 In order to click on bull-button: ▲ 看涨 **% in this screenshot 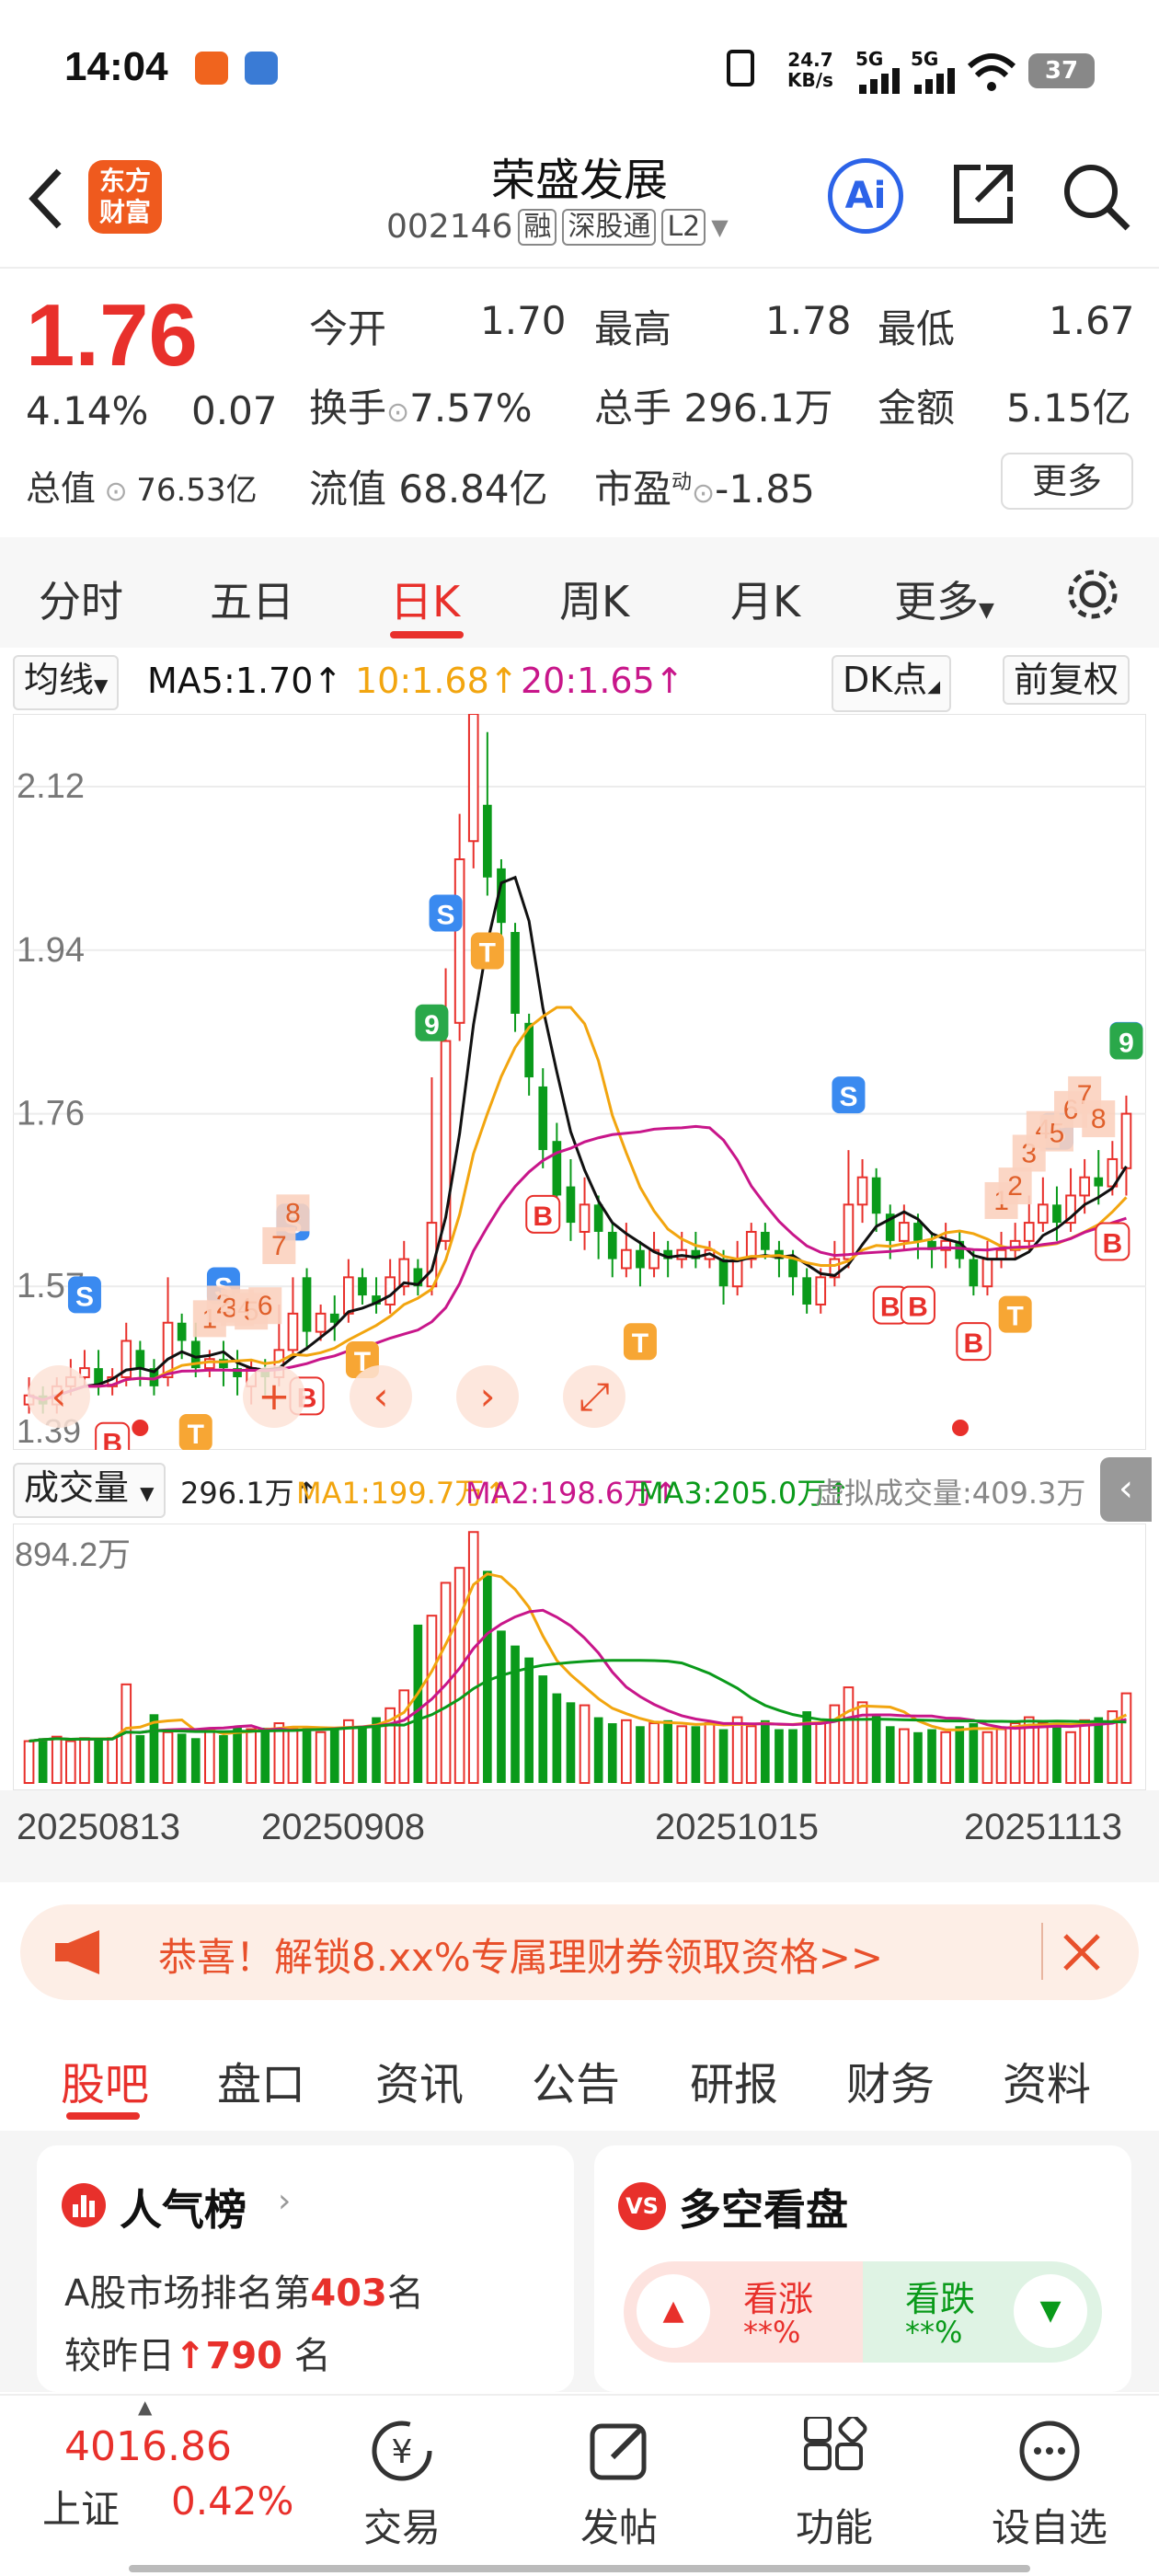, I will do `click(743, 2312)`.